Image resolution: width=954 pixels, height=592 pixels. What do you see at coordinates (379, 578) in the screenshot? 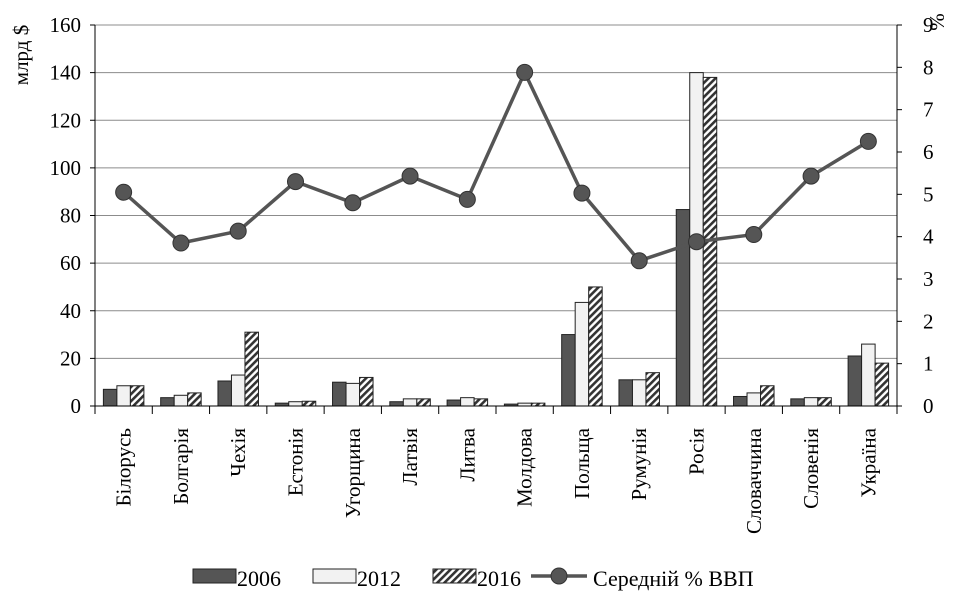
I see `legend-label-2012: 2012` at bounding box center [379, 578].